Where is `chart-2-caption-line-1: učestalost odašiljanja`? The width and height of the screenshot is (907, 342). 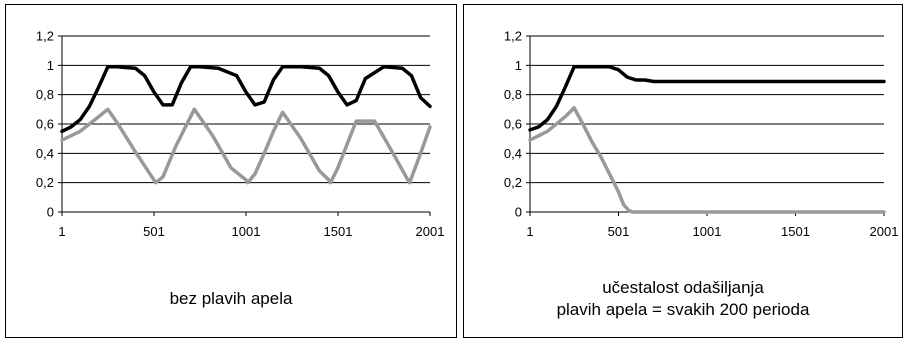 chart-2-caption-line-1: učestalost odašiljanja is located at coordinates (683, 287).